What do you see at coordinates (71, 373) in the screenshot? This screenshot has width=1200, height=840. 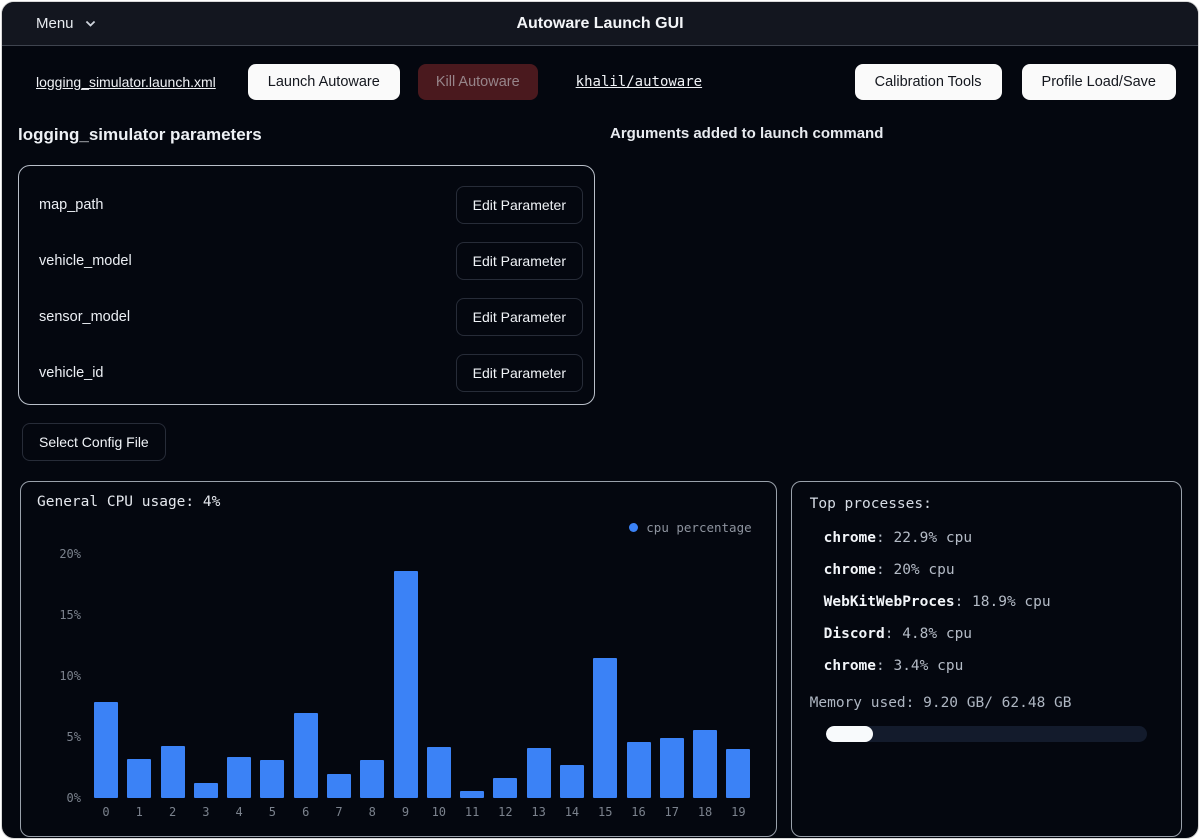 I see `parameter-name: vehicle_id` at bounding box center [71, 373].